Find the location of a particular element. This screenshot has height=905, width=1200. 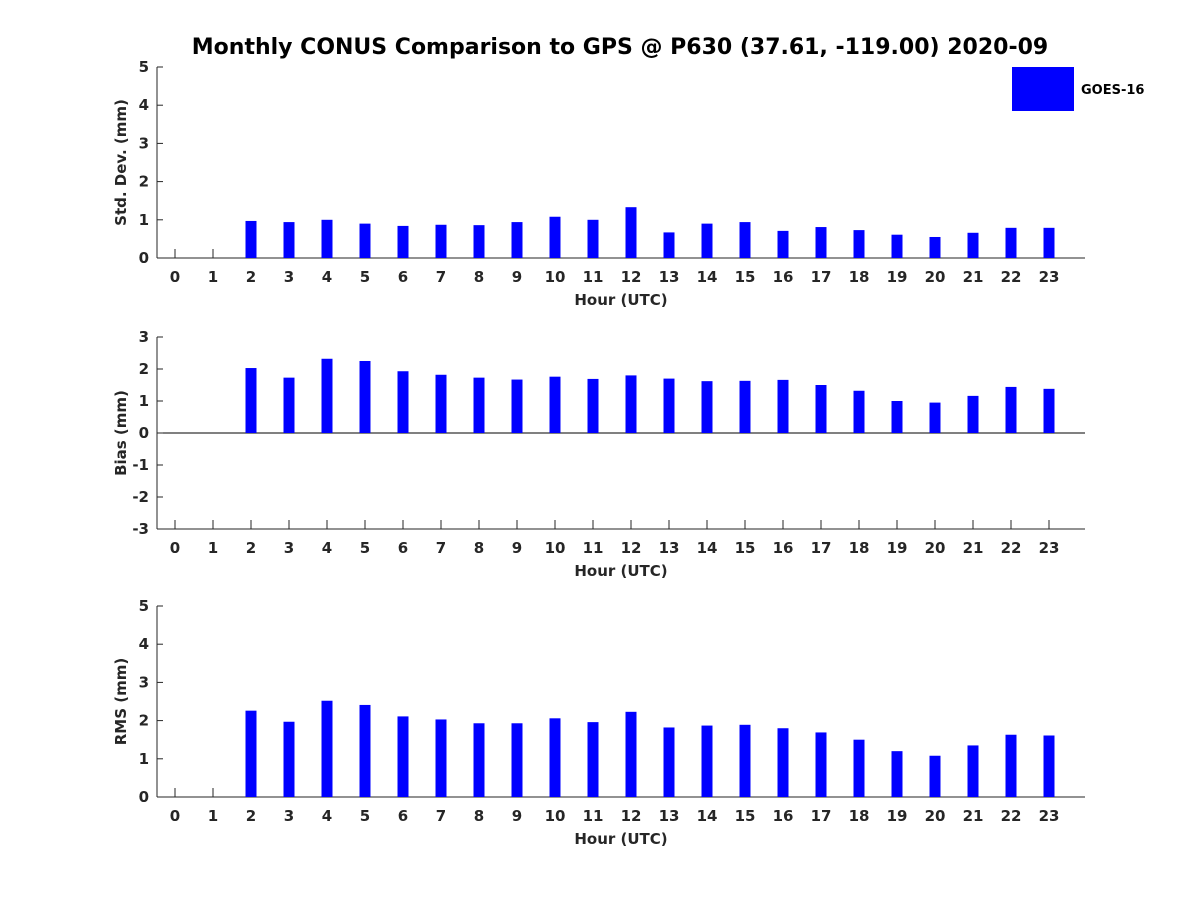

x-tick-label: 17 is located at coordinates (821, 548).